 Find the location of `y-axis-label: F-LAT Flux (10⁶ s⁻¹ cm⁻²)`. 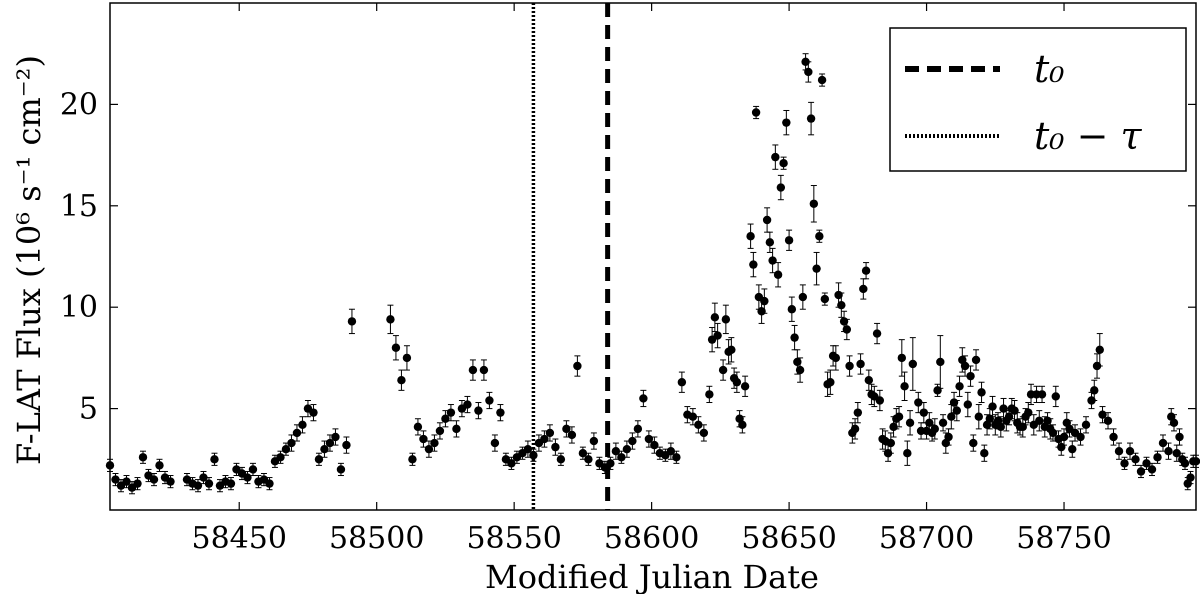

y-axis-label: F-LAT Flux (10⁶ s⁻¹ cm⁻²) is located at coordinates (29, 260).